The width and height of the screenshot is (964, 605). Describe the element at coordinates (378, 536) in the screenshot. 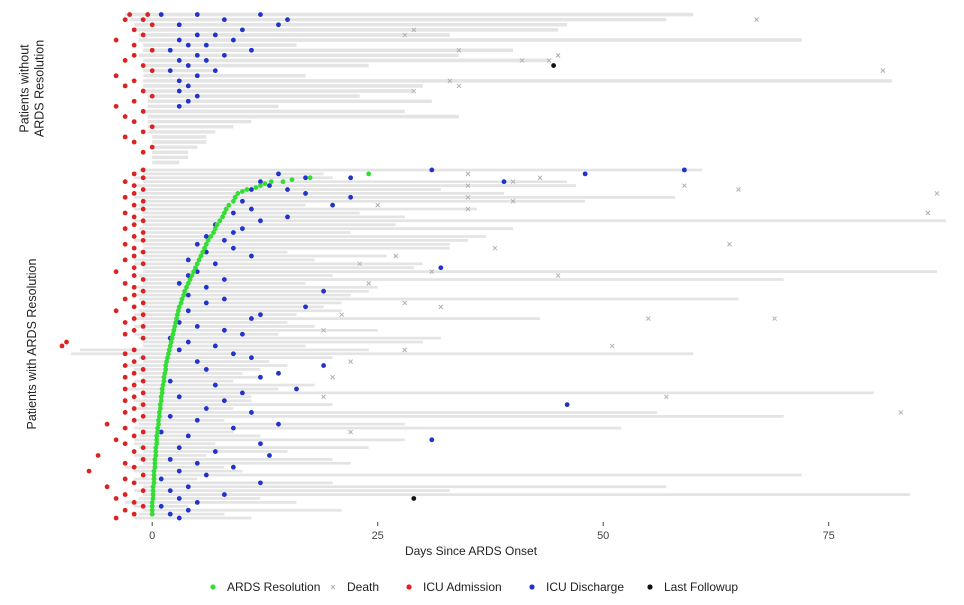

I see `x-tick-label: 25` at that location.